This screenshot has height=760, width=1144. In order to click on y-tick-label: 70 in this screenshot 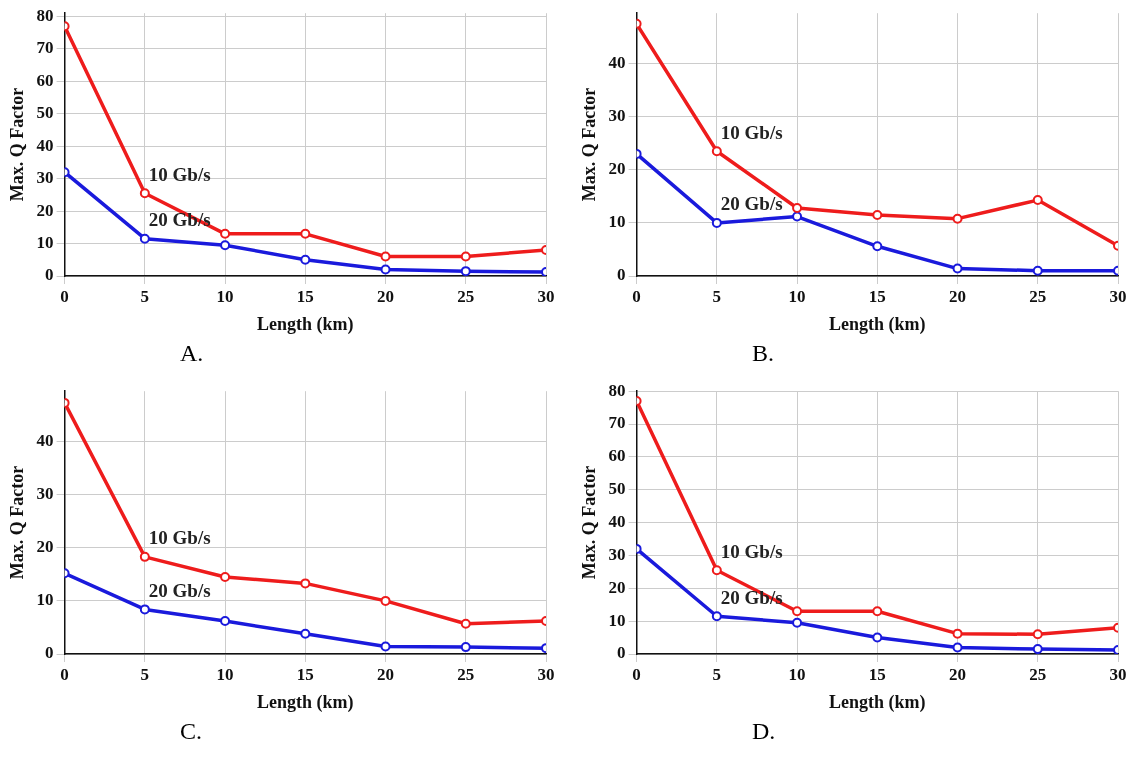, I will do `click(617, 423)`.